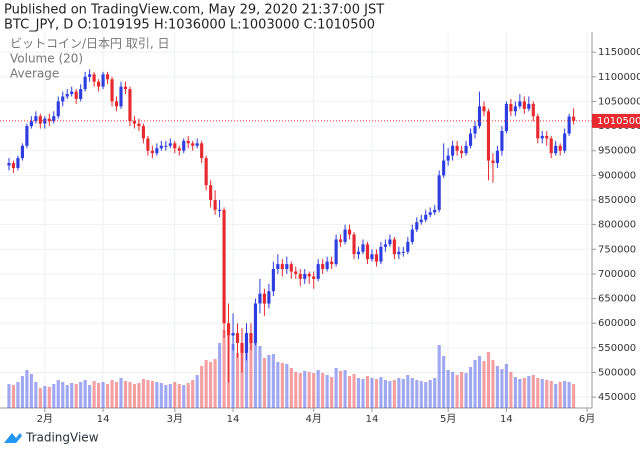  What do you see at coordinates (448, 419) in the screenshot?
I see `x-tick-label: 5月` at bounding box center [448, 419].